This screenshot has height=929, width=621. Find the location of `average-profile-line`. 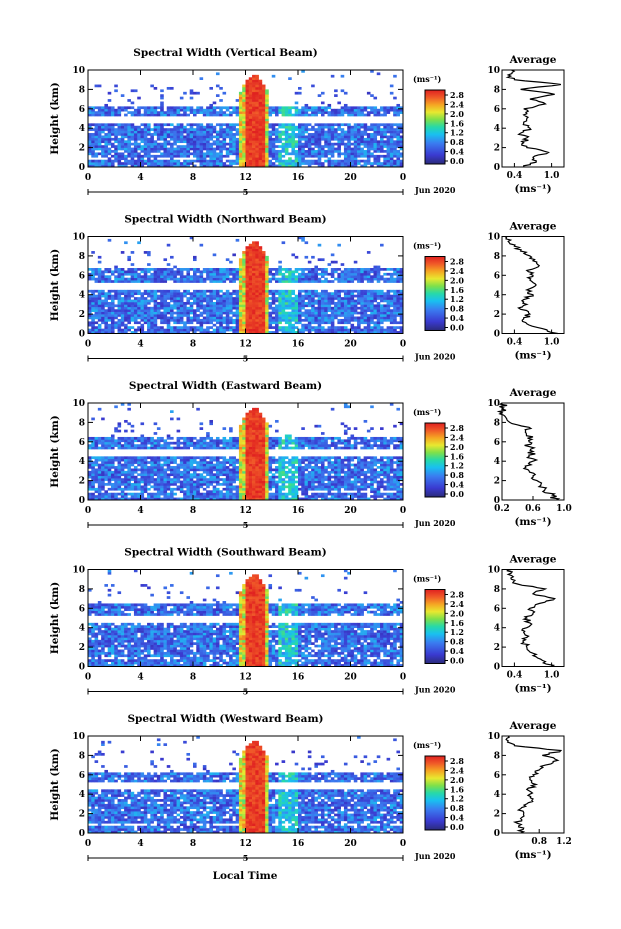

average-profile-line is located at coordinates (533, 118).